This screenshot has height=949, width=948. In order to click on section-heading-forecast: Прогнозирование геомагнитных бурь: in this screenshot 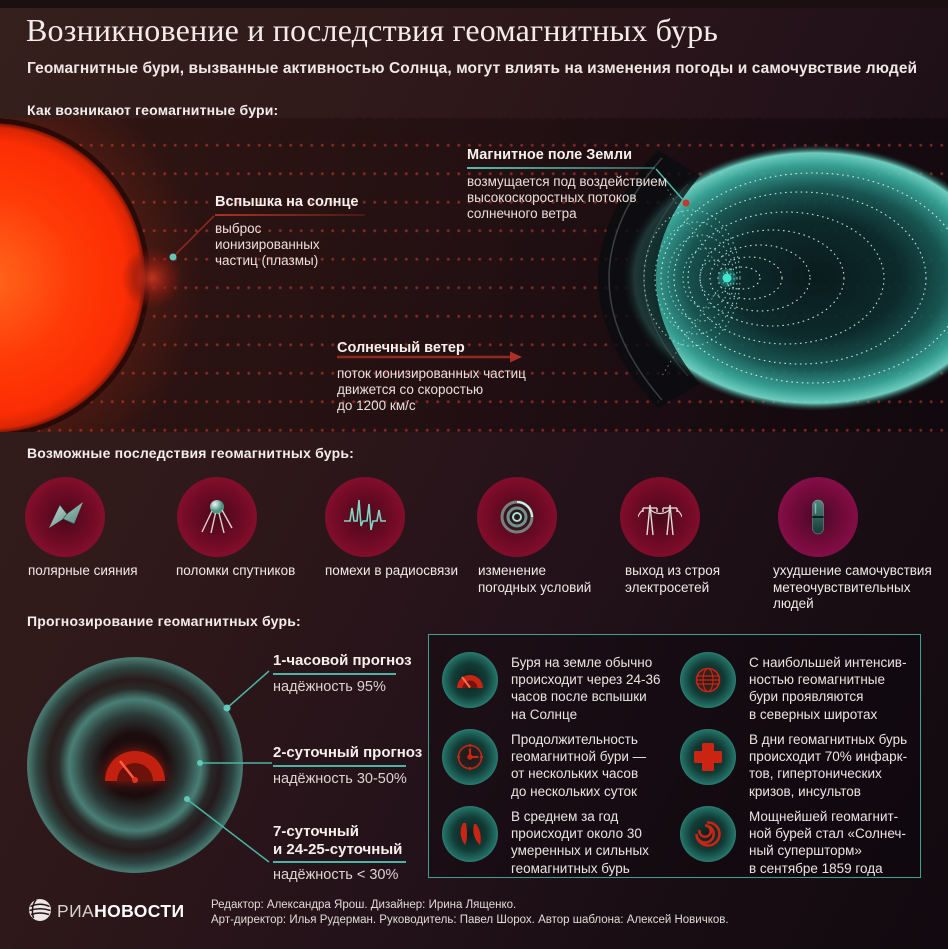, I will do `click(164, 621)`.